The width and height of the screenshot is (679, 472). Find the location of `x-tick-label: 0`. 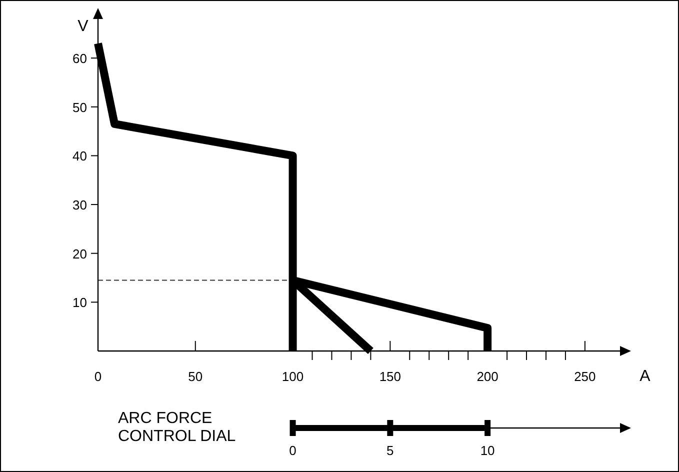

x-tick-label: 0 is located at coordinates (98, 376).